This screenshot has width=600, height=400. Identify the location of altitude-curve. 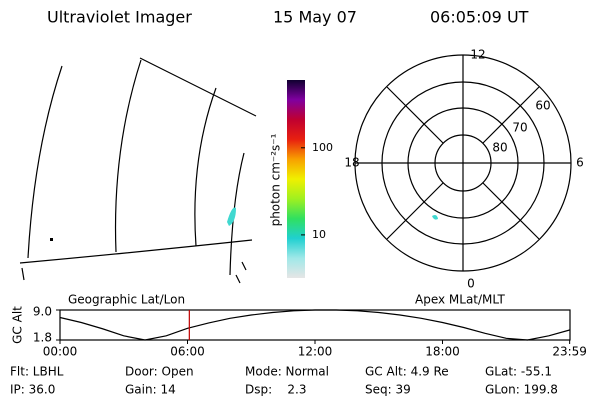
(314, 325).